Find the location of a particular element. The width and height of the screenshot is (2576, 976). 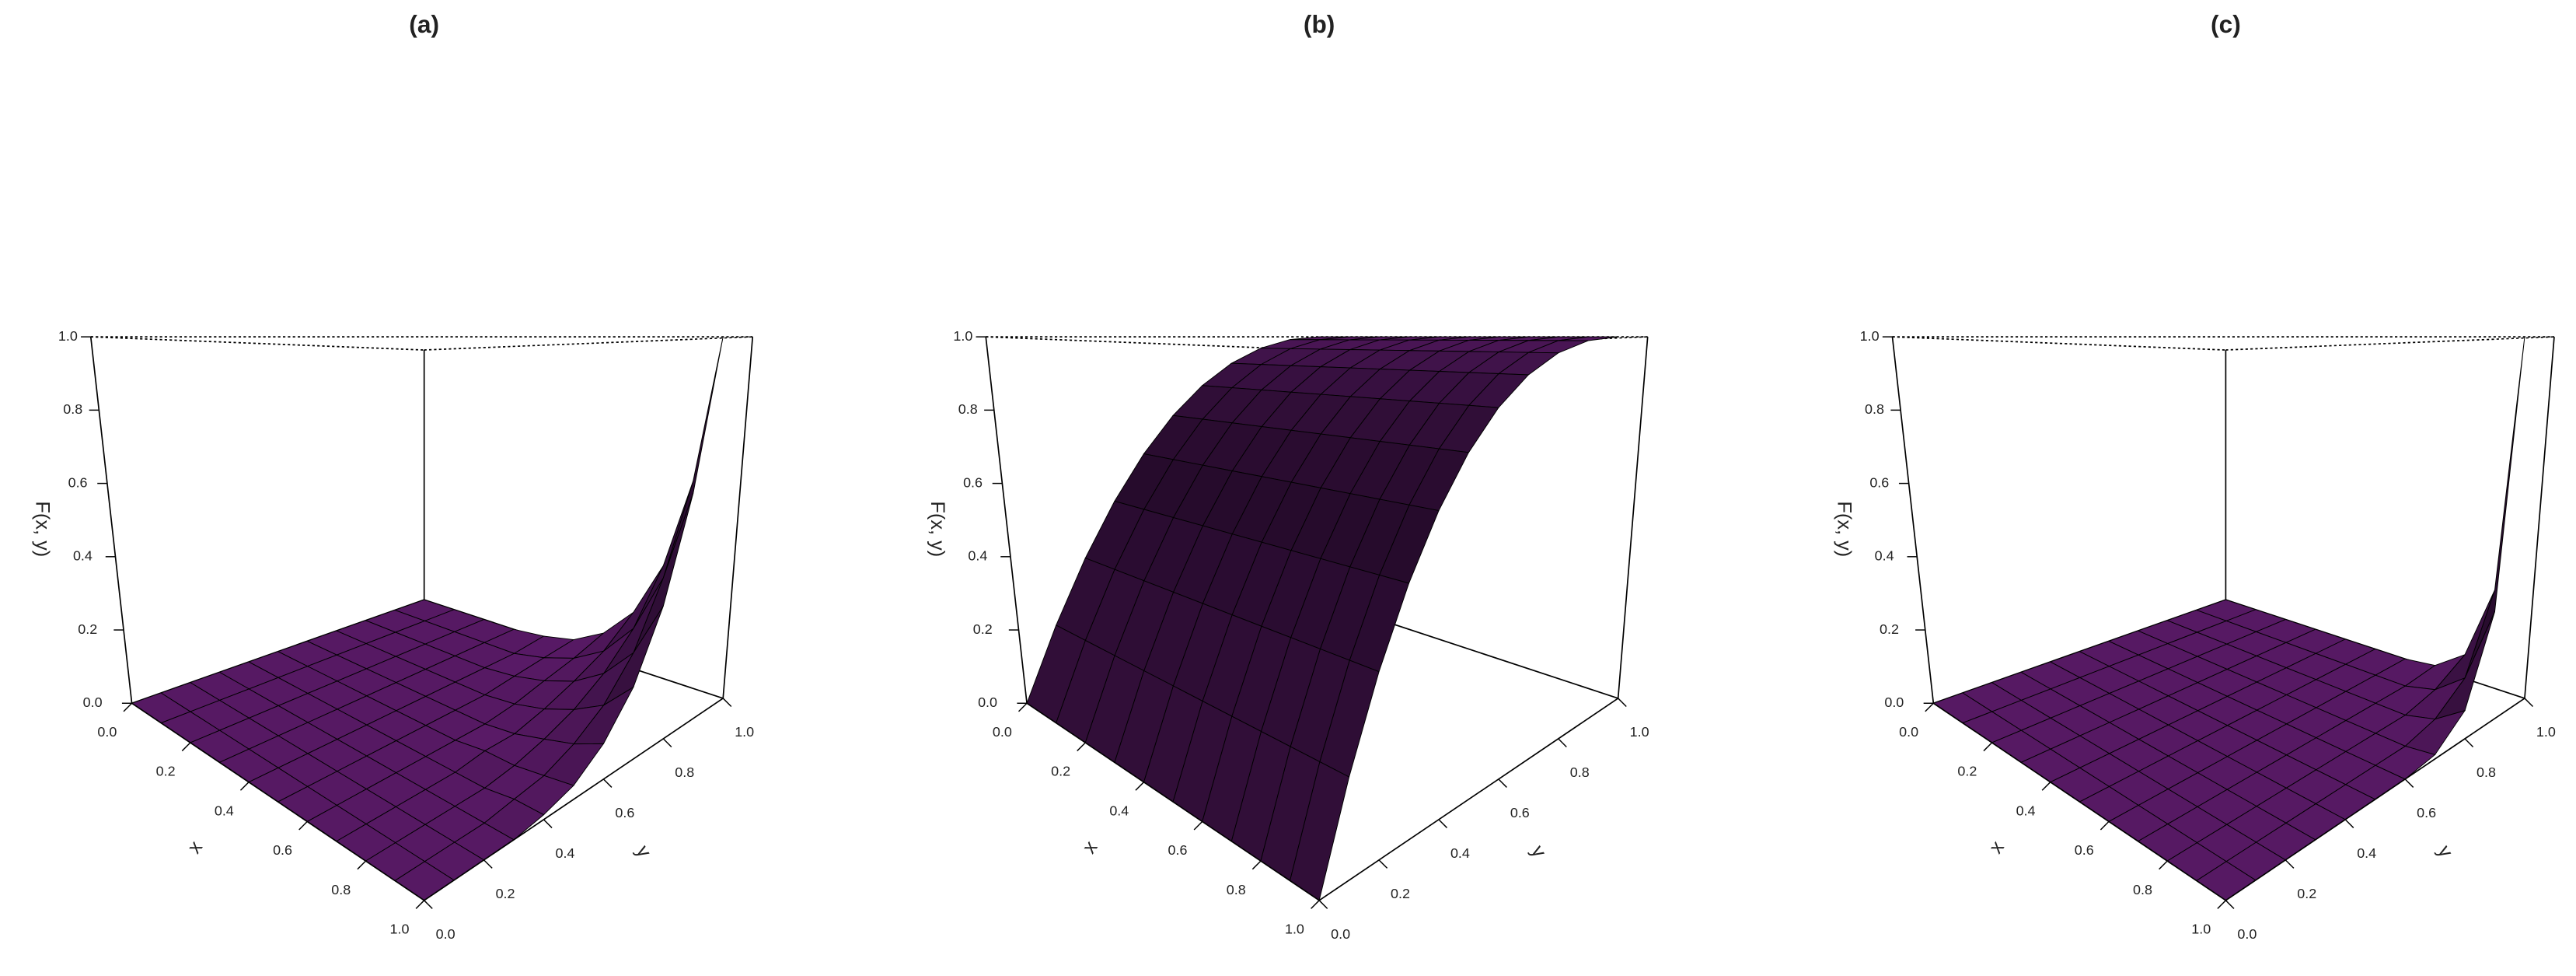

panel-title: (a) is located at coordinates (424, 24).